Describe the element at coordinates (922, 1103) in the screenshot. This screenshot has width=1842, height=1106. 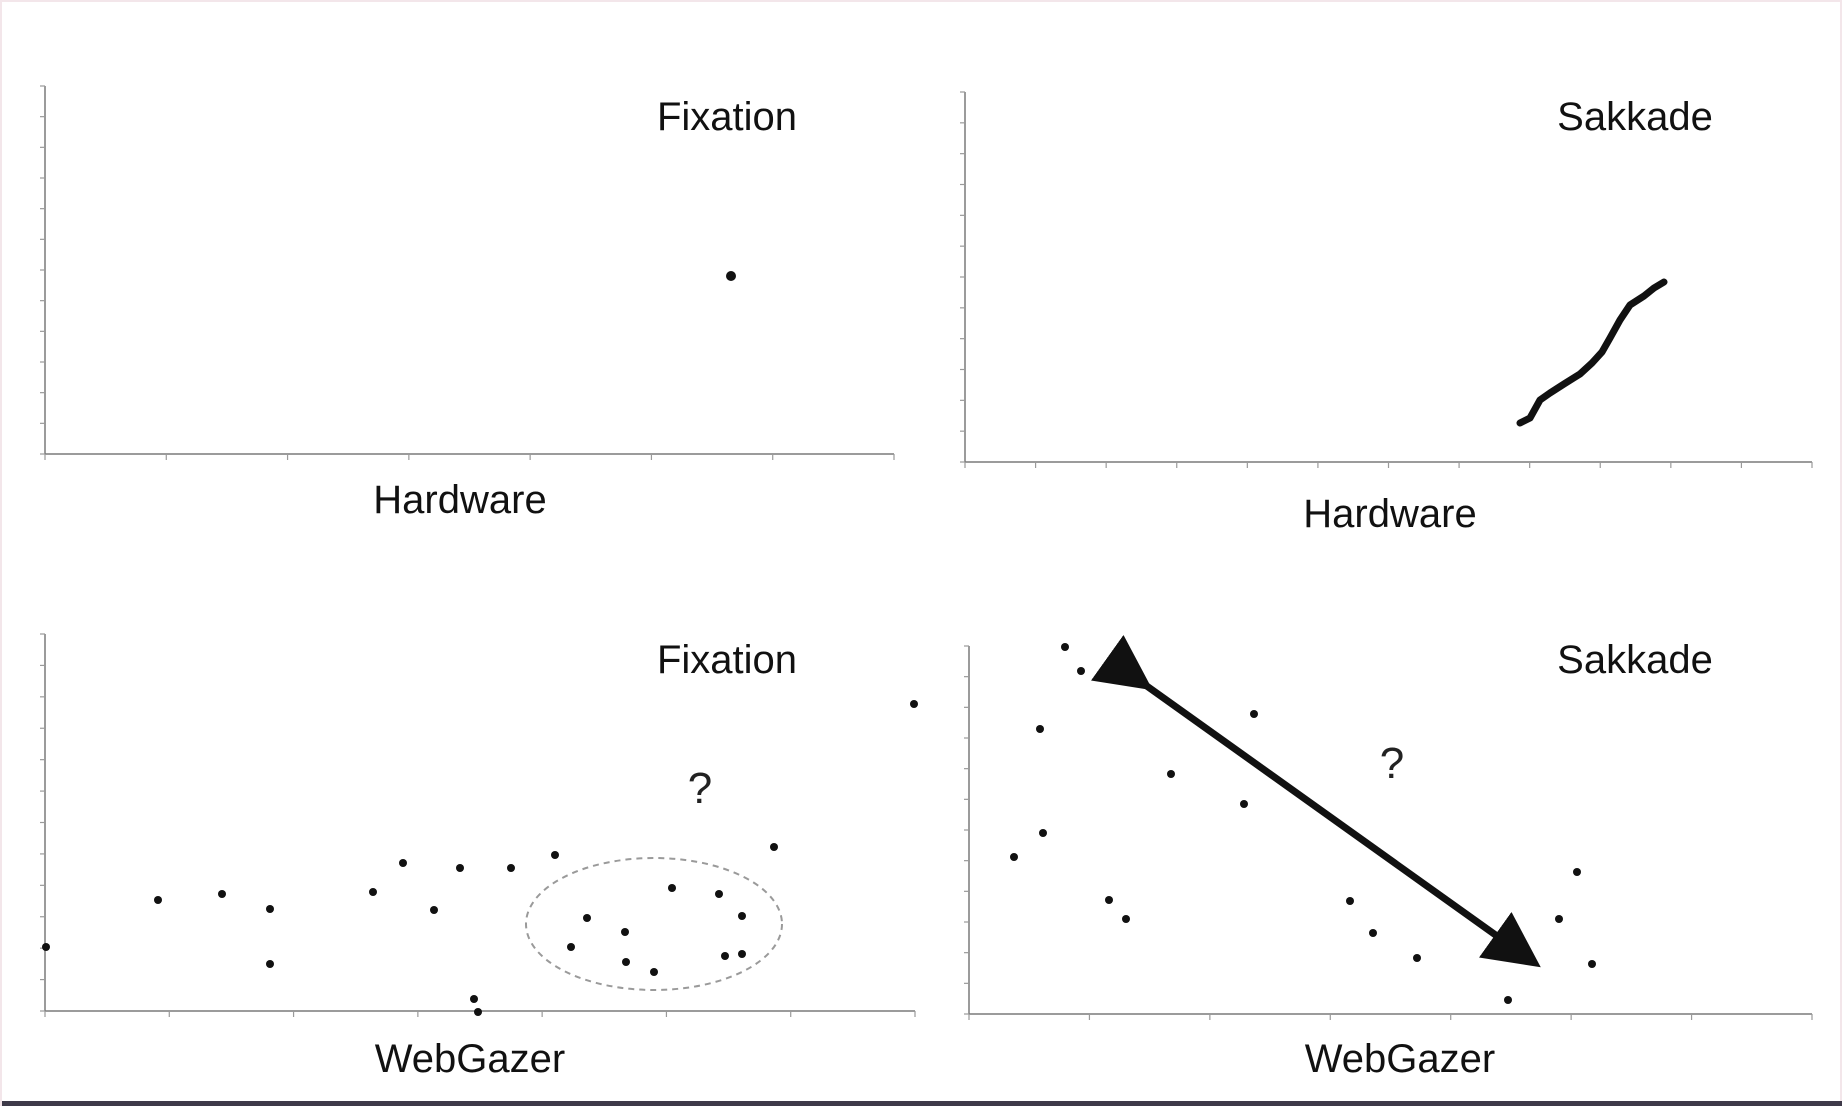
I see `bottom-bar` at that location.